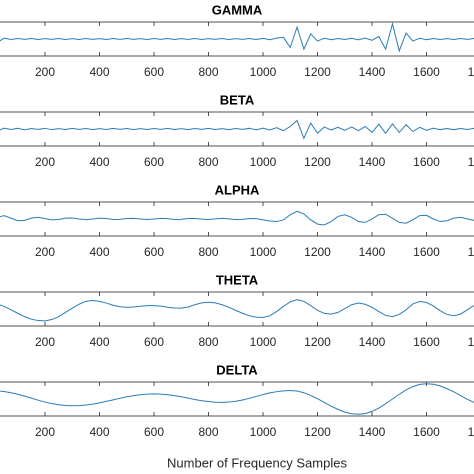 This screenshot has width=474, height=474. I want to click on x-axis-label: Number of Frequency Samples, so click(257, 462).